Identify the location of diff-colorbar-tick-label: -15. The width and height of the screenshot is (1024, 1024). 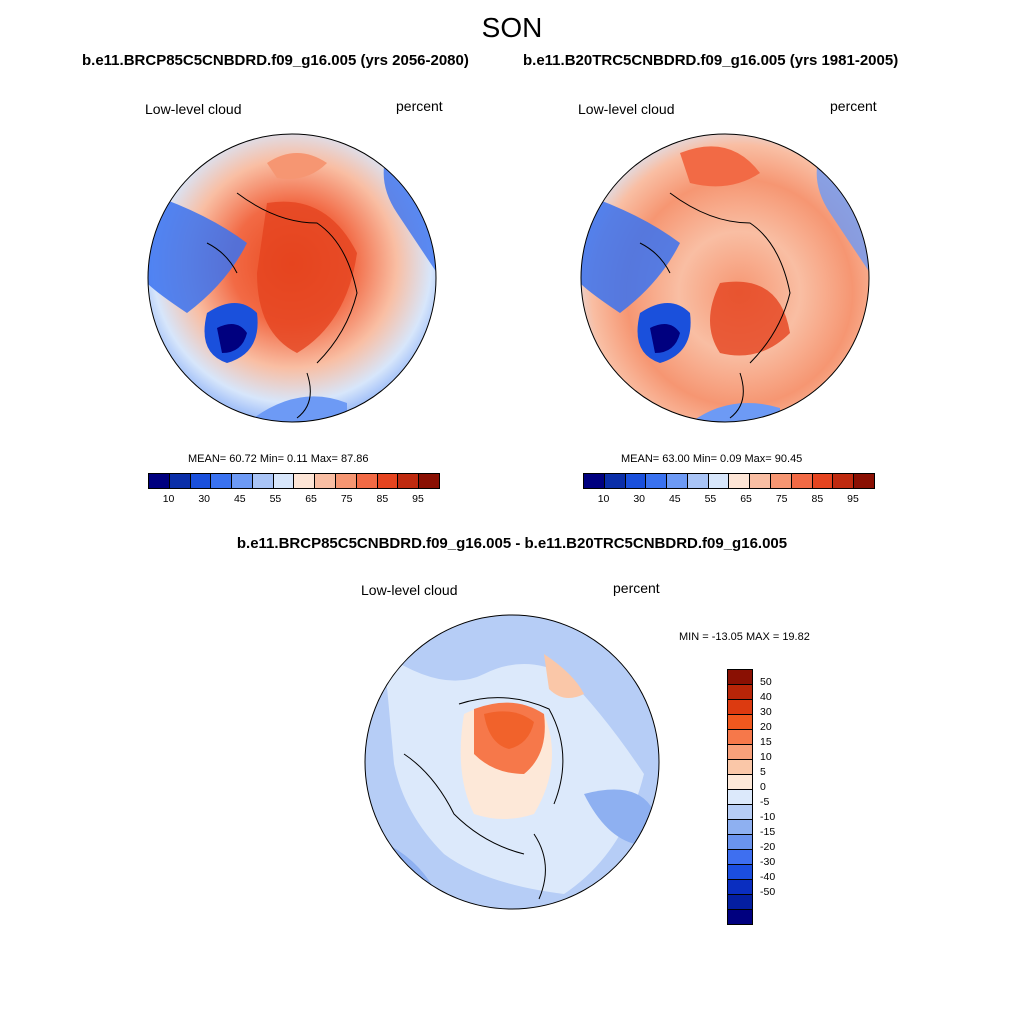
(768, 832).